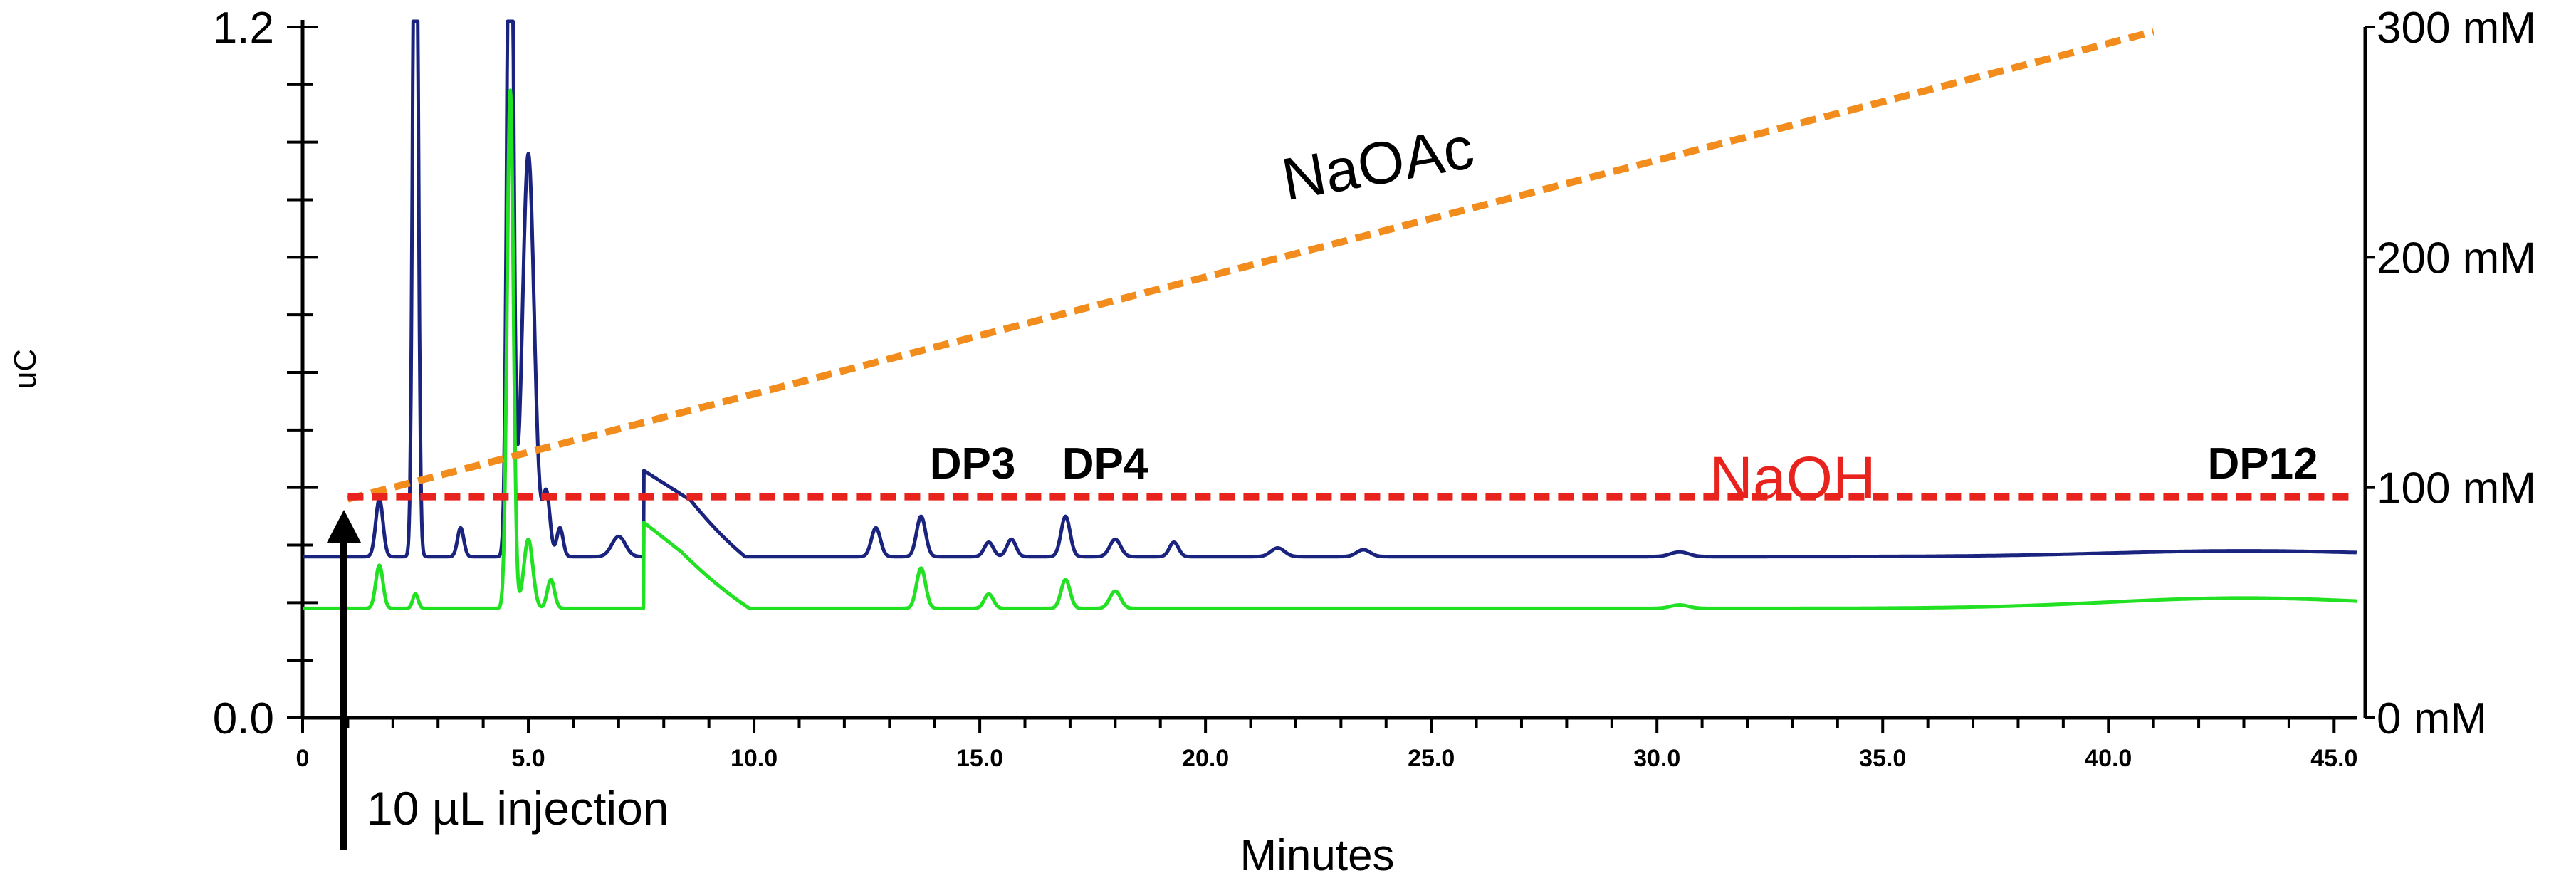 The width and height of the screenshot is (2576, 883). I want to click on x-tick-label: 5.0, so click(528, 758).